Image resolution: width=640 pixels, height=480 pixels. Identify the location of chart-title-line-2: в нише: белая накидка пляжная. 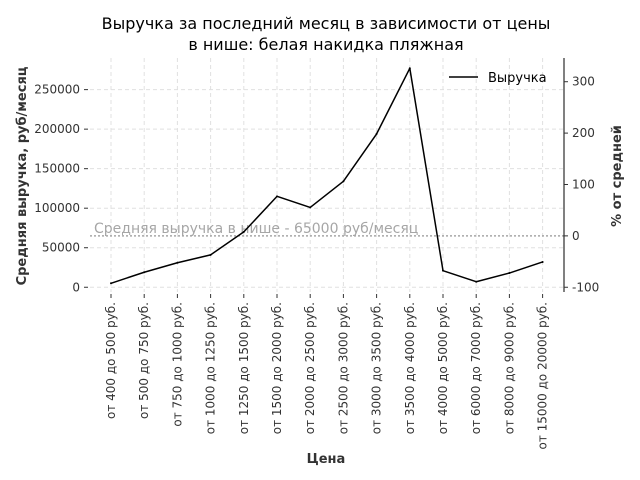
(325, 44).